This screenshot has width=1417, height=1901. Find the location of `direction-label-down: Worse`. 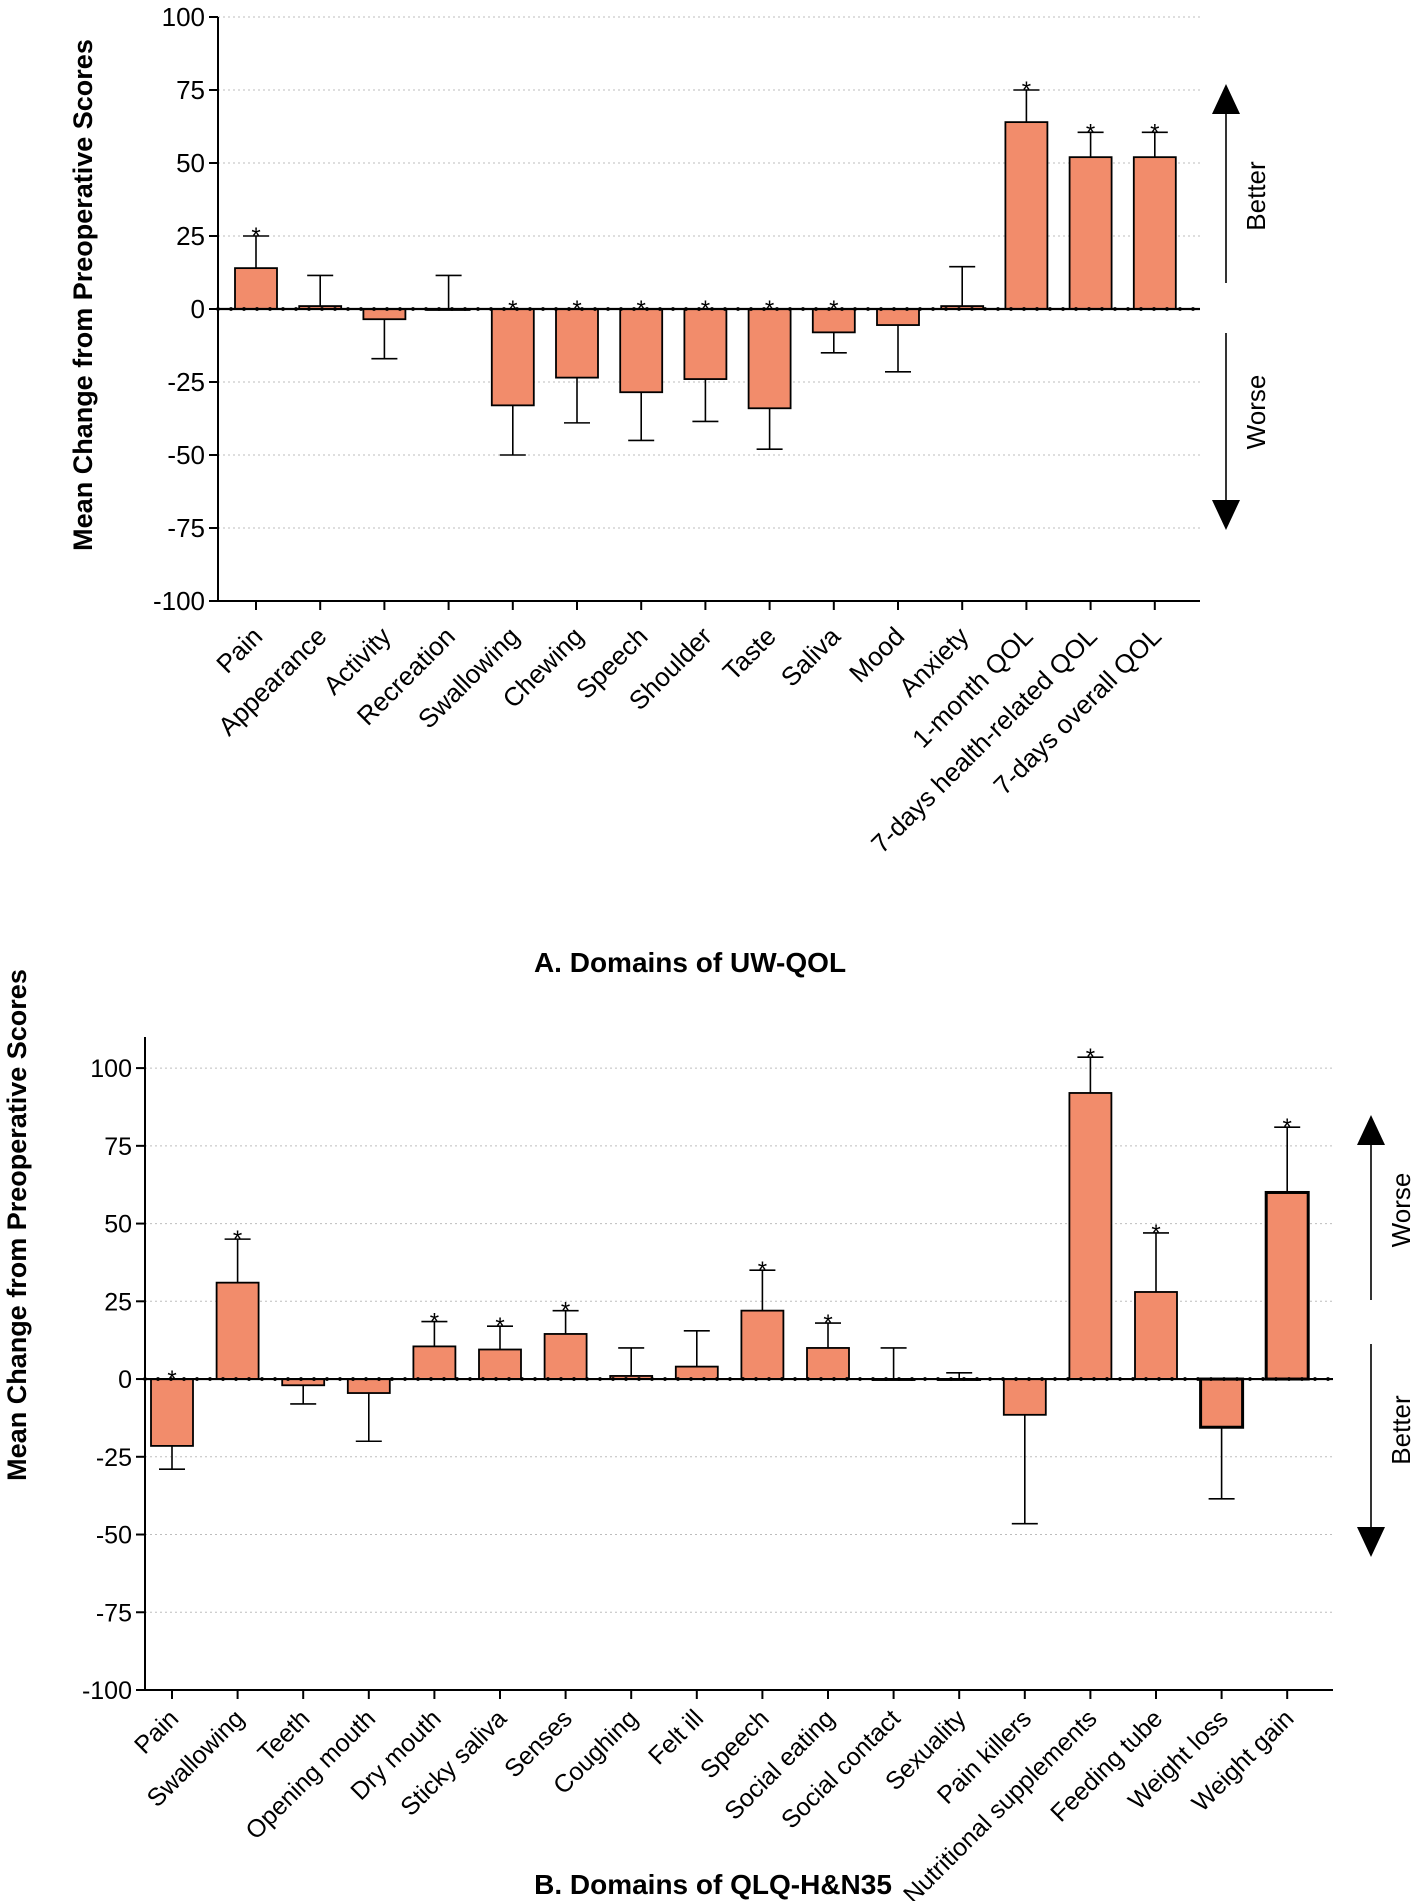

direction-label-down: Worse is located at coordinates (1256, 412).